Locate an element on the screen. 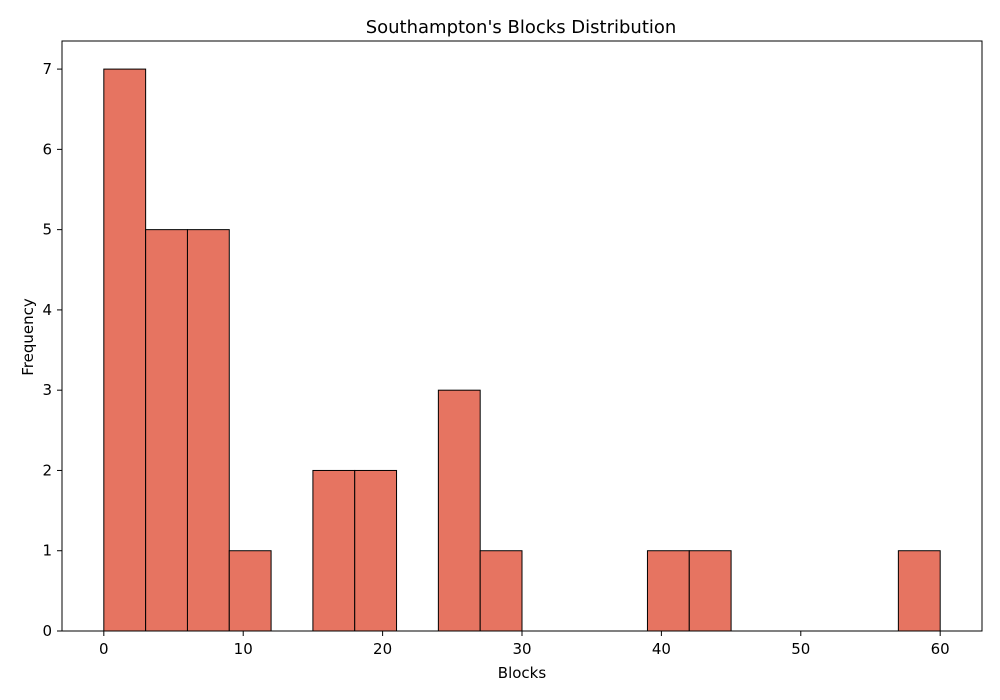 Image resolution: width=1000 pixels, height=700 pixels. y-tick-label: 1 is located at coordinates (47, 551).